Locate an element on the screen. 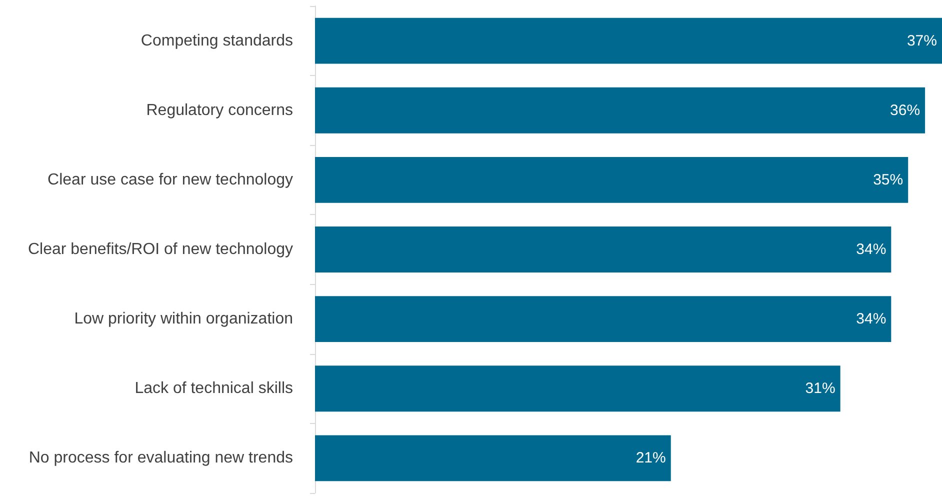 The width and height of the screenshot is (942, 497). y-tick-label: Clear use case for new technology is located at coordinates (170, 179).